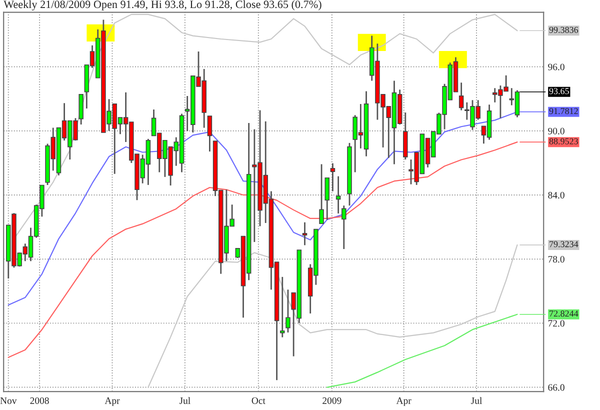 The image size is (600, 410). Describe the element at coordinates (8, 400) in the screenshot. I see `x-tick-label: Nov` at that location.